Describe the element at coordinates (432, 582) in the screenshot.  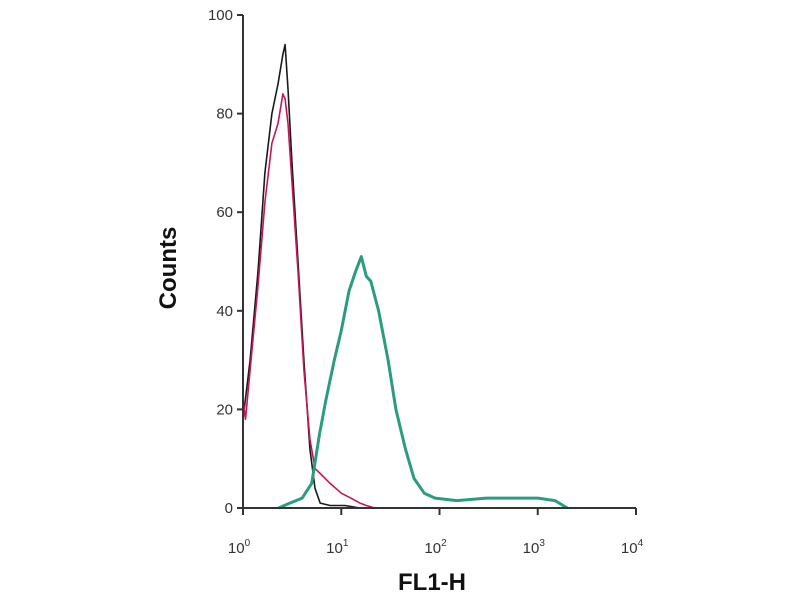
I see `x-axis-label: FL1-H` at that location.